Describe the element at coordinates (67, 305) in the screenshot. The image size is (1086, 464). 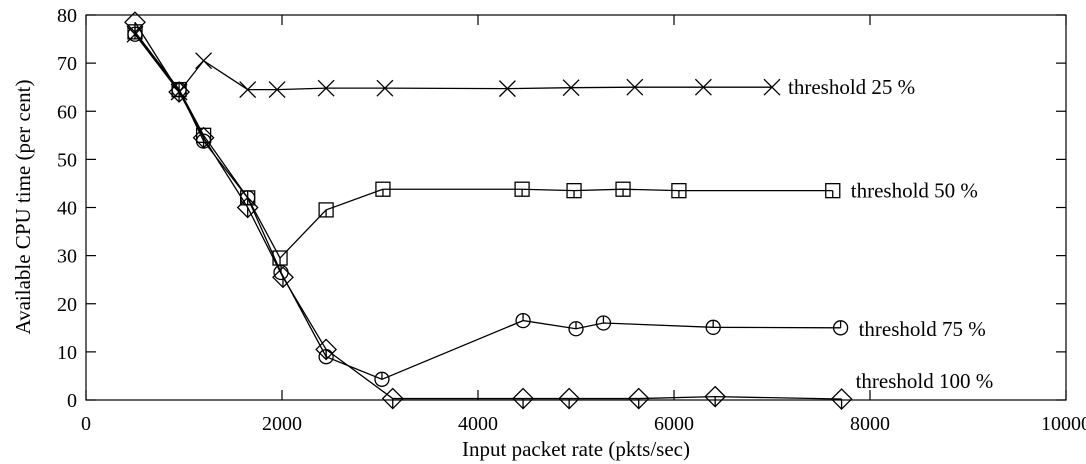
I see `y-tick-label: 20` at that location.